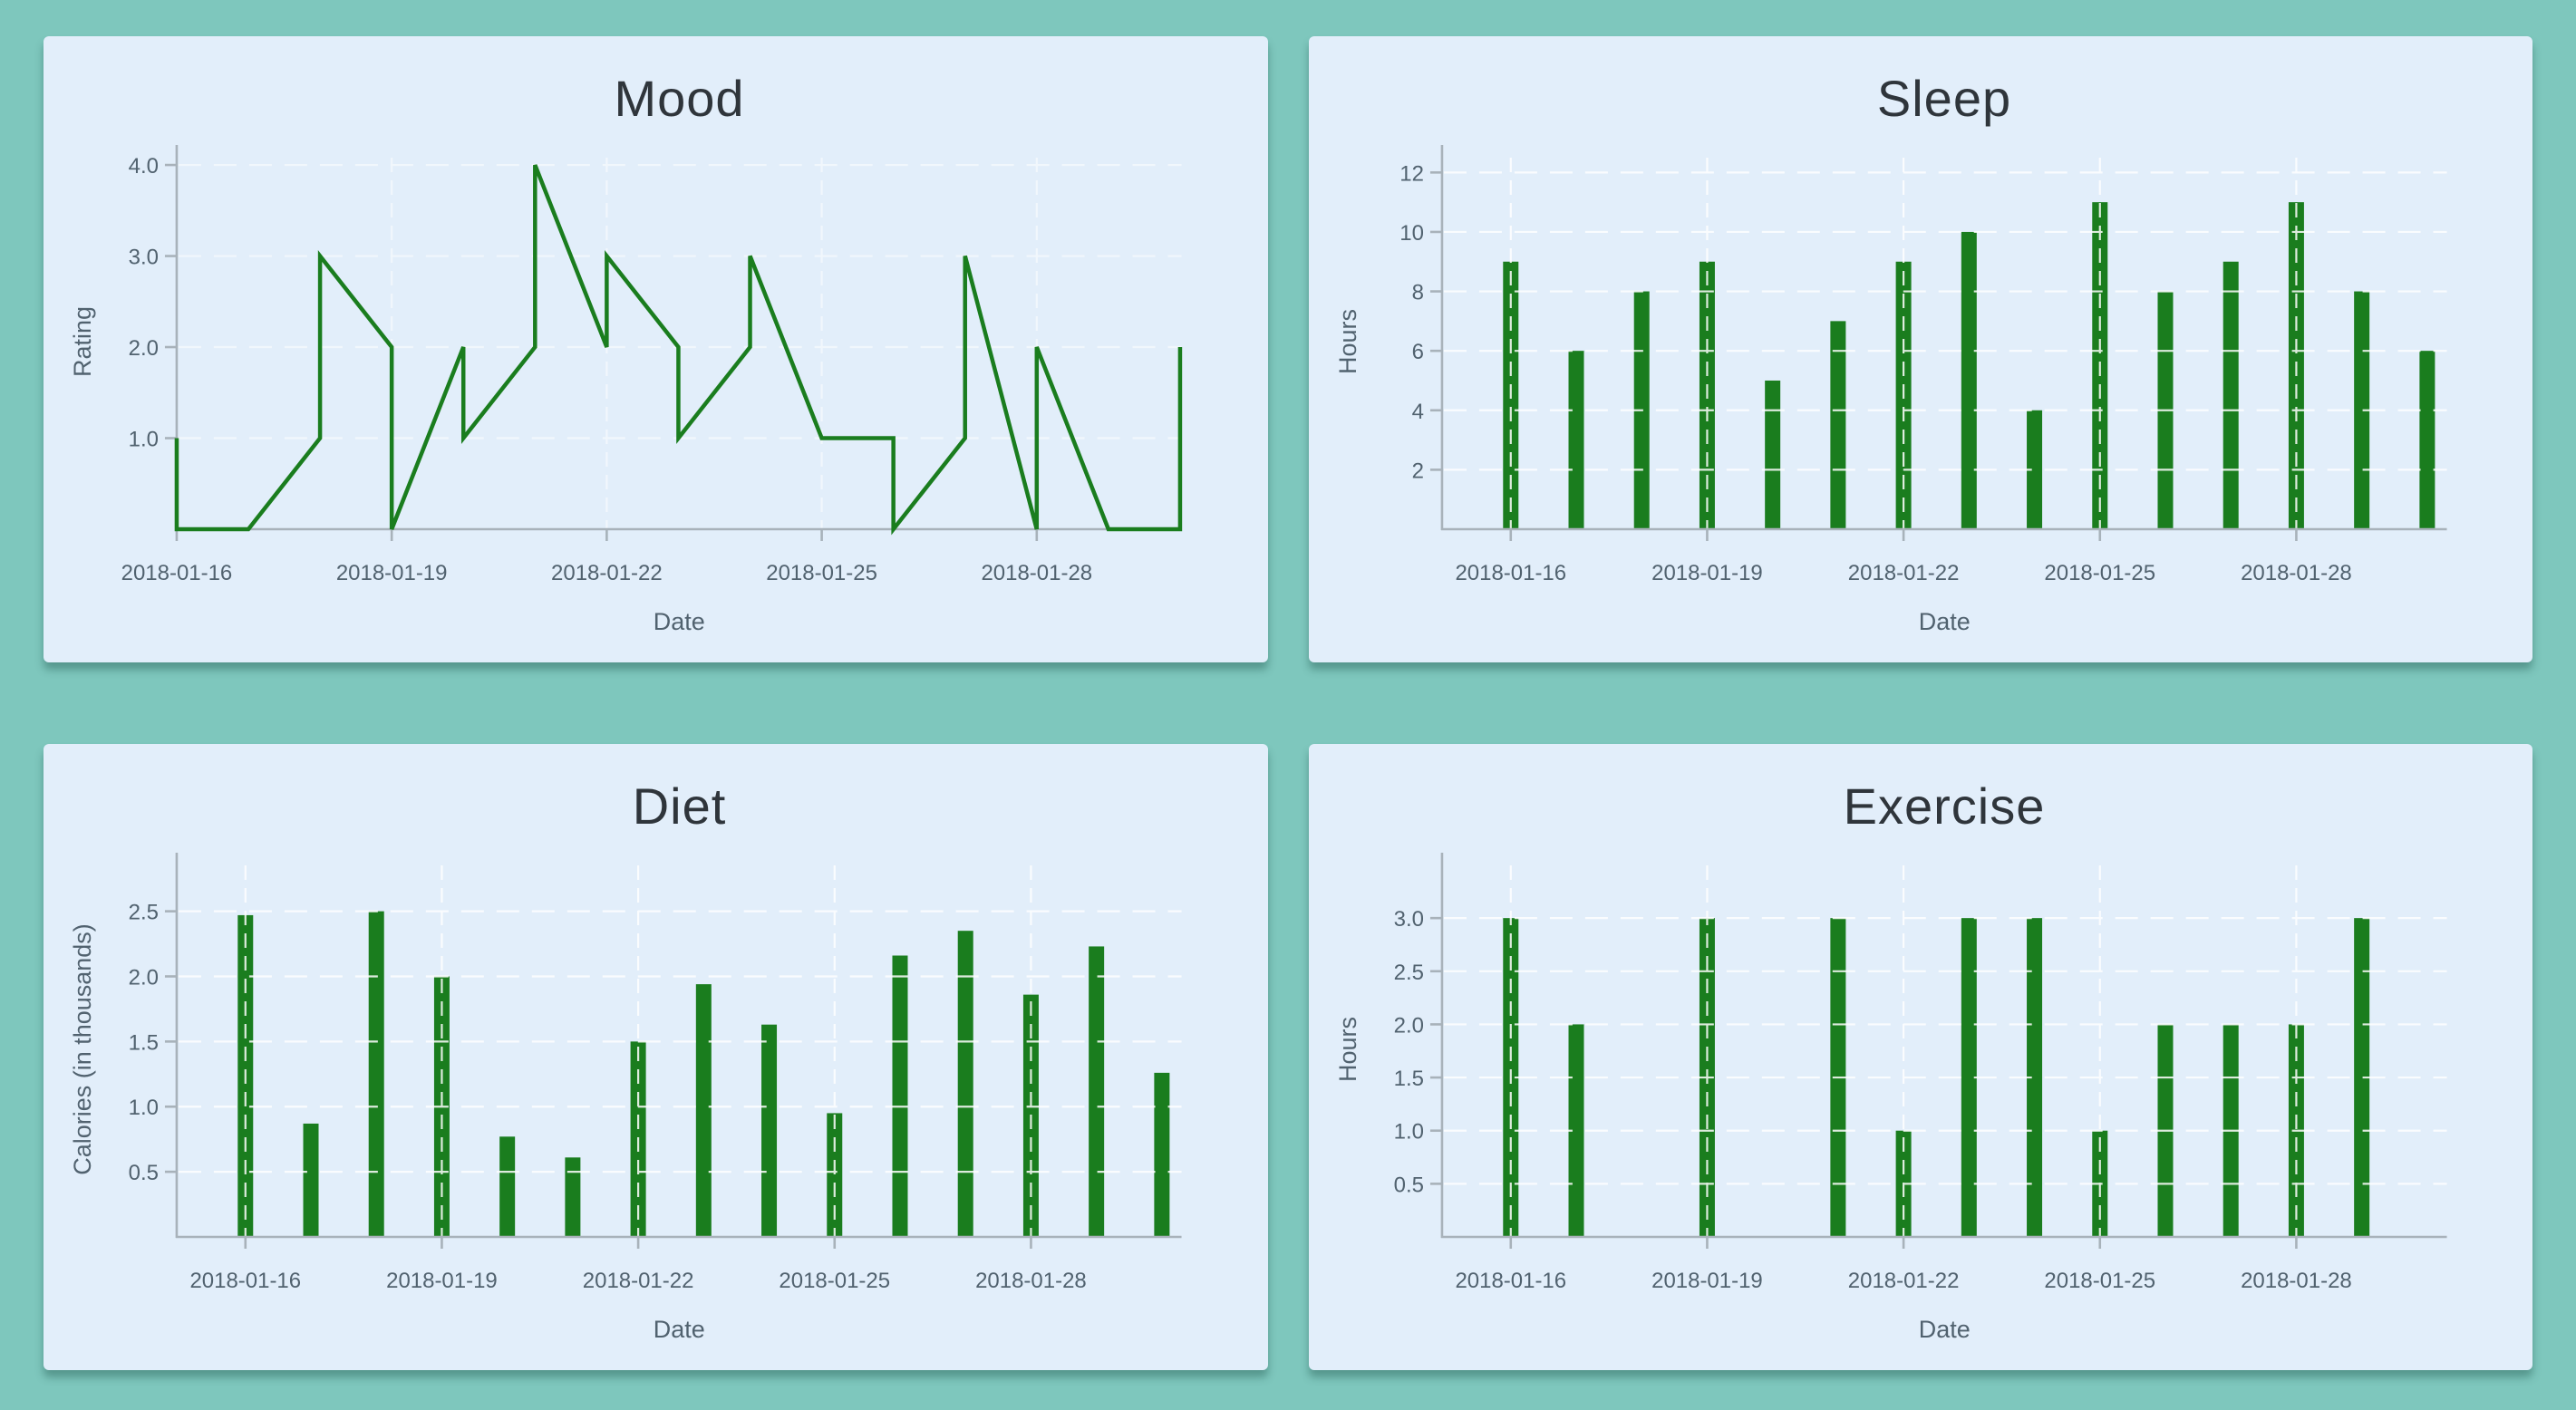 This screenshot has width=2576, height=1410. What do you see at coordinates (82, 1049) in the screenshot?
I see `svg-text: Calories (in thousands)` at bounding box center [82, 1049].